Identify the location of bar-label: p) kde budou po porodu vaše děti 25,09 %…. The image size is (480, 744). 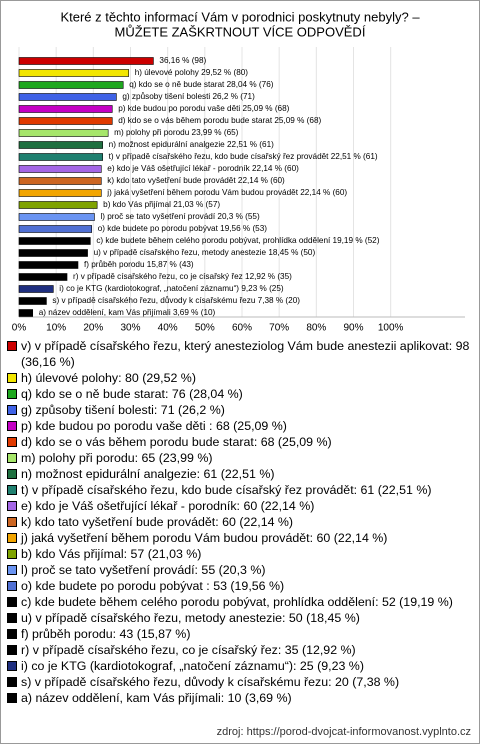
(203, 108).